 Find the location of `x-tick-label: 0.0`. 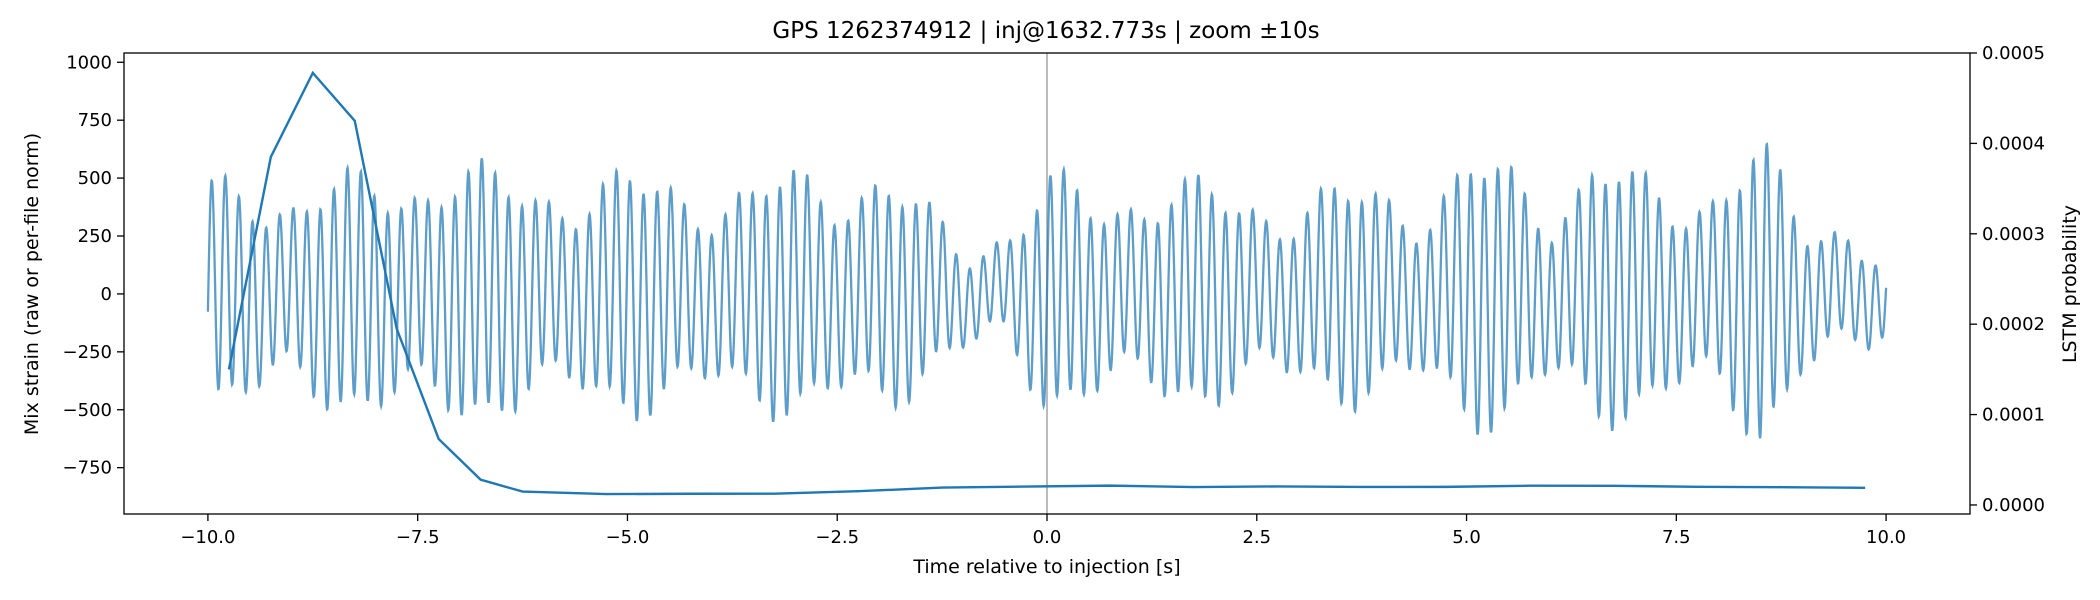

x-tick-label: 0.0 is located at coordinates (1047, 537).